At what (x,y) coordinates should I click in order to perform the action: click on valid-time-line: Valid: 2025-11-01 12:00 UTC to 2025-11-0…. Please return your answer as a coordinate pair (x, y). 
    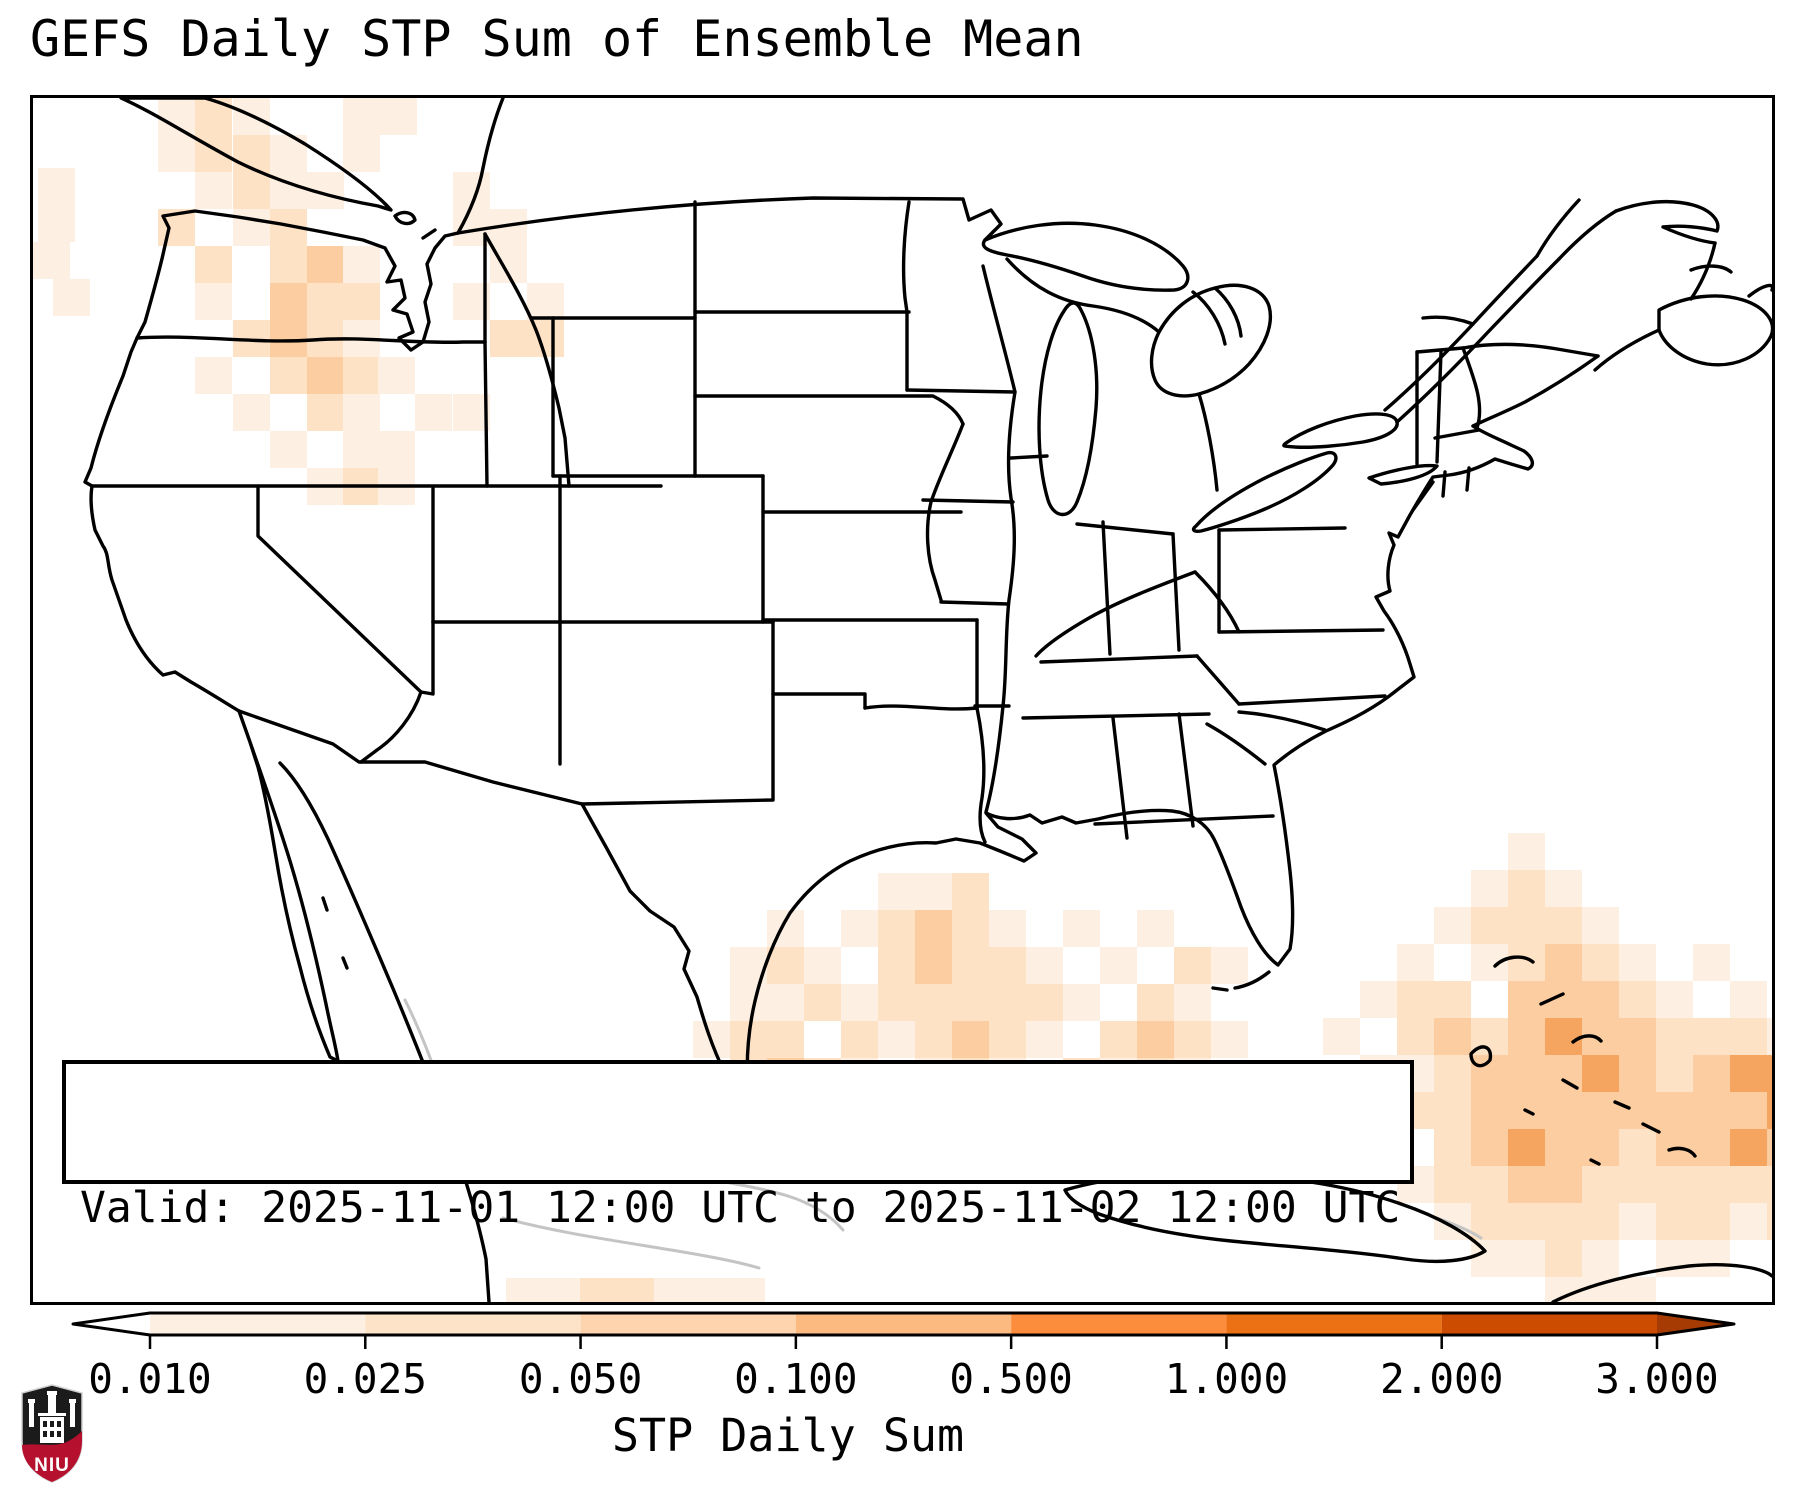
    Looking at the image, I should click on (740, 1208).